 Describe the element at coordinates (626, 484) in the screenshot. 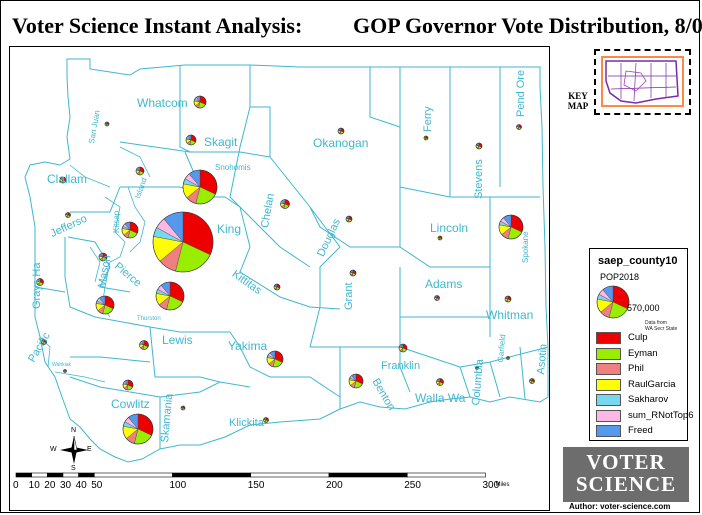

I see `logo-line2: SCIENCE` at that location.